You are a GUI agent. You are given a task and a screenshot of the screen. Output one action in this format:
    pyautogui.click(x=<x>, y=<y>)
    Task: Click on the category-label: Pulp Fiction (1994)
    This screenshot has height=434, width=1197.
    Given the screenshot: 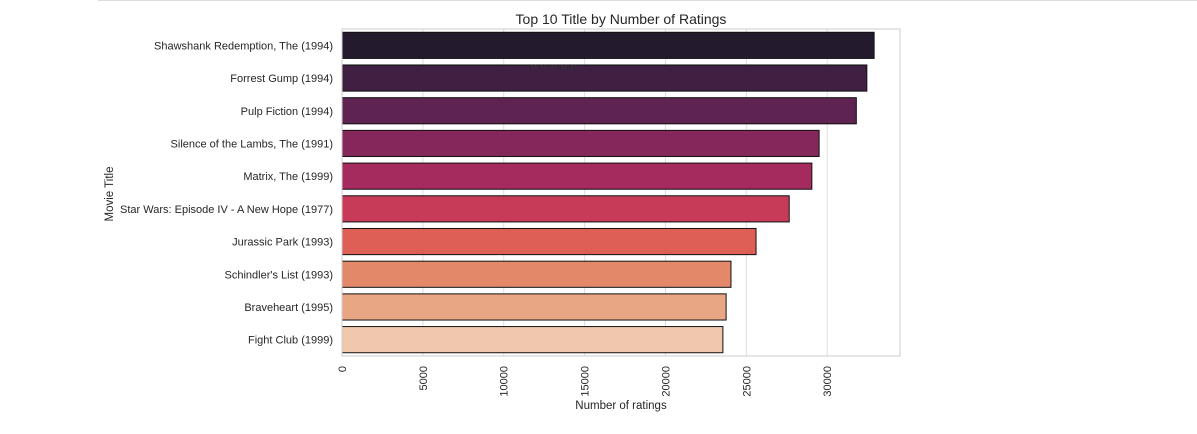 What is the action you would take?
    pyautogui.click(x=287, y=112)
    